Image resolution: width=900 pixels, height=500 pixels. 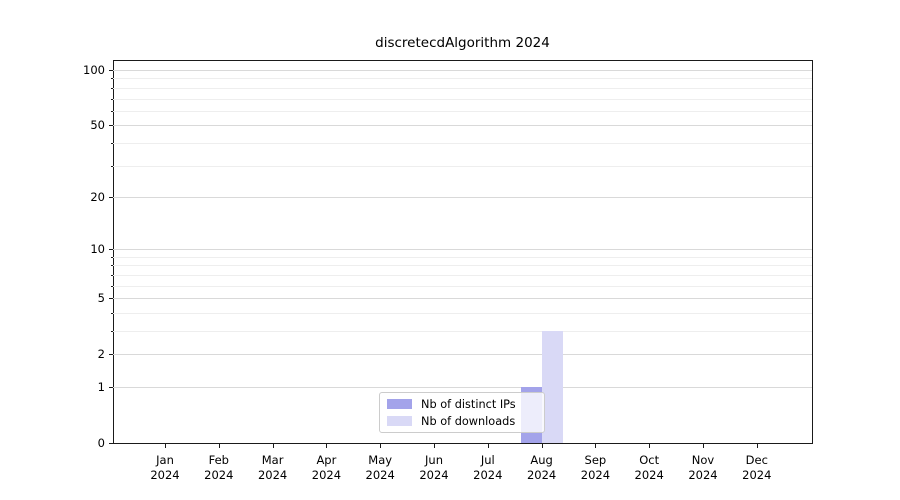 I want to click on bar-nb-of-downloads-aug-2024, so click(x=552, y=387).